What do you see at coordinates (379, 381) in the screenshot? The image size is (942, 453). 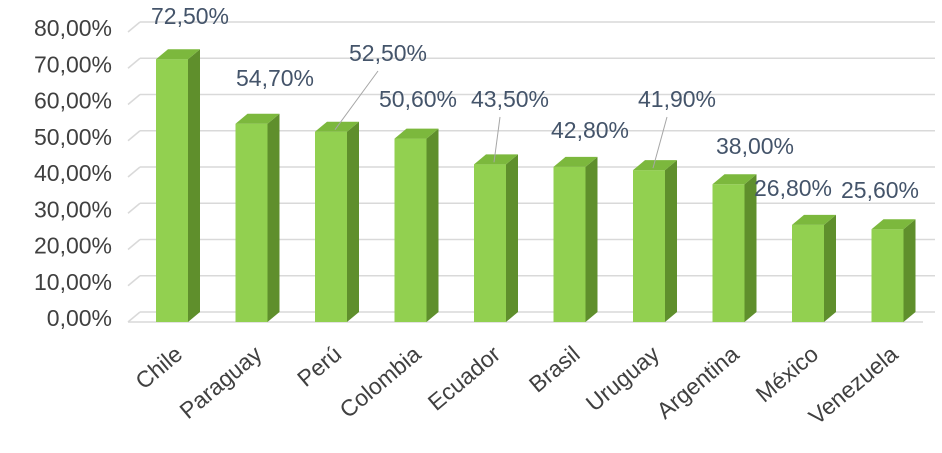 I see `x-tick-label: Colombia` at bounding box center [379, 381].